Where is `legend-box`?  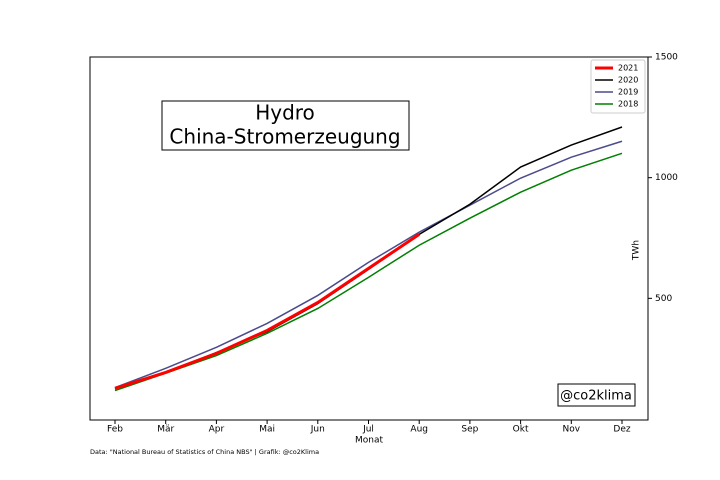
legend-box is located at coordinates (618, 86).